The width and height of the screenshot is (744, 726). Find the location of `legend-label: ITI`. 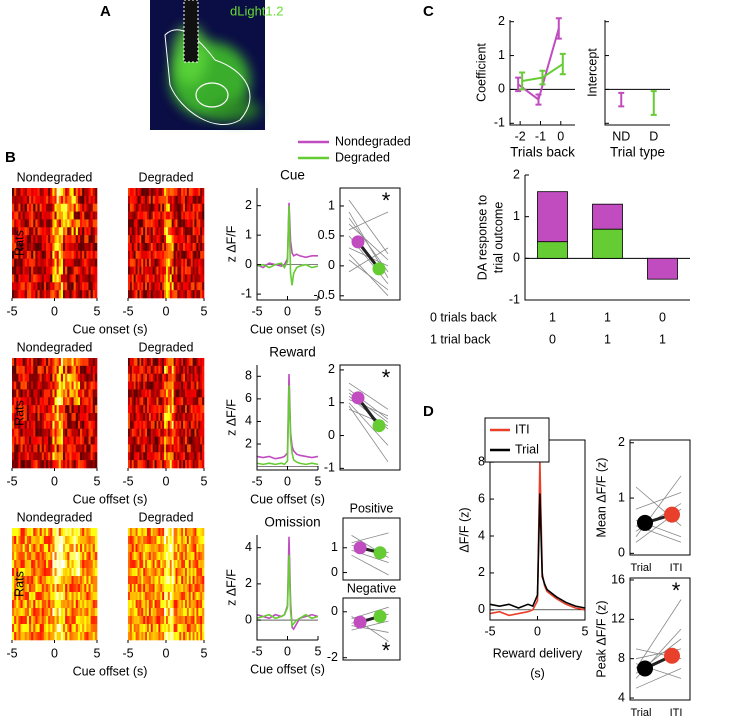

legend-label: ITI is located at coordinates (522, 429).